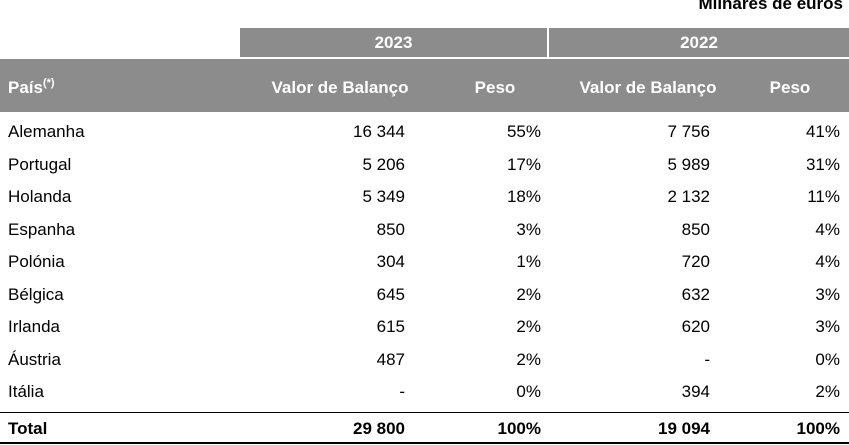  I want to click on value-2023-cell: 5 206, so click(383, 164).